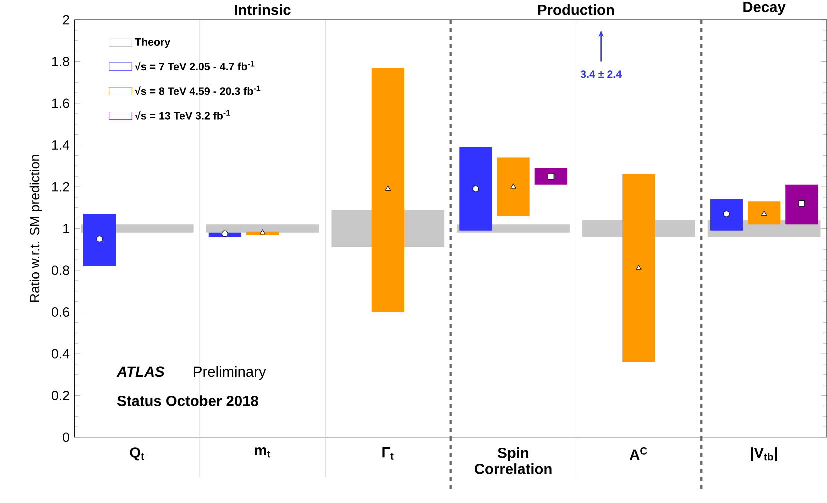  What do you see at coordinates (67, 229) in the screenshot?
I see `y-tick-label: 1` at bounding box center [67, 229].